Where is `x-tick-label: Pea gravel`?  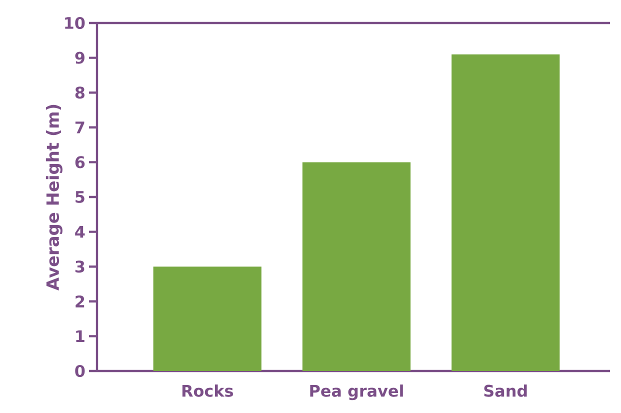
x-tick-label: Pea gravel is located at coordinates (356, 392).